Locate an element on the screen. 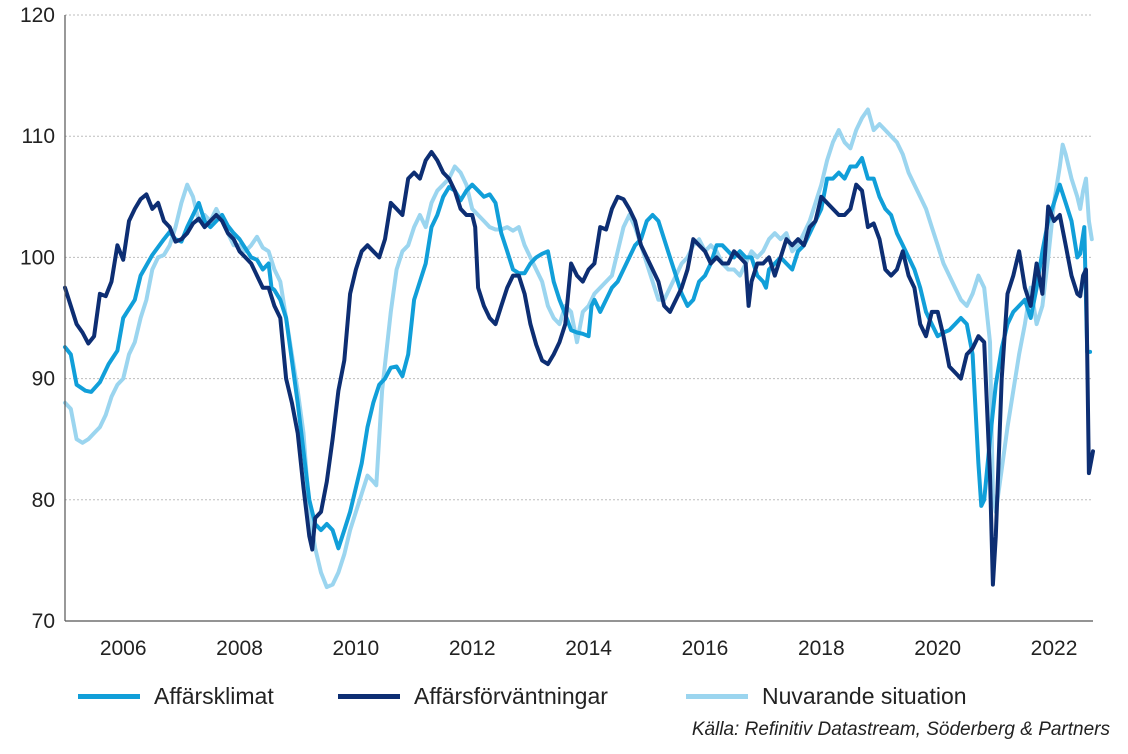  y-tick-label: 70 is located at coordinates (43, 621).